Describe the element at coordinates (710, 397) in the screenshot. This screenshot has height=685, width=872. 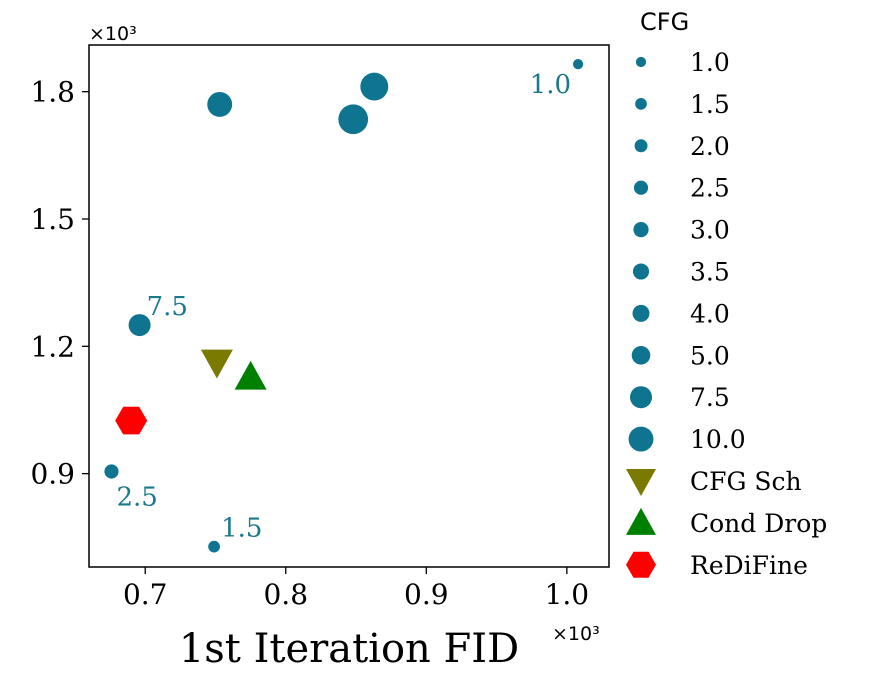
I see `legend-label: 7.5` at that location.